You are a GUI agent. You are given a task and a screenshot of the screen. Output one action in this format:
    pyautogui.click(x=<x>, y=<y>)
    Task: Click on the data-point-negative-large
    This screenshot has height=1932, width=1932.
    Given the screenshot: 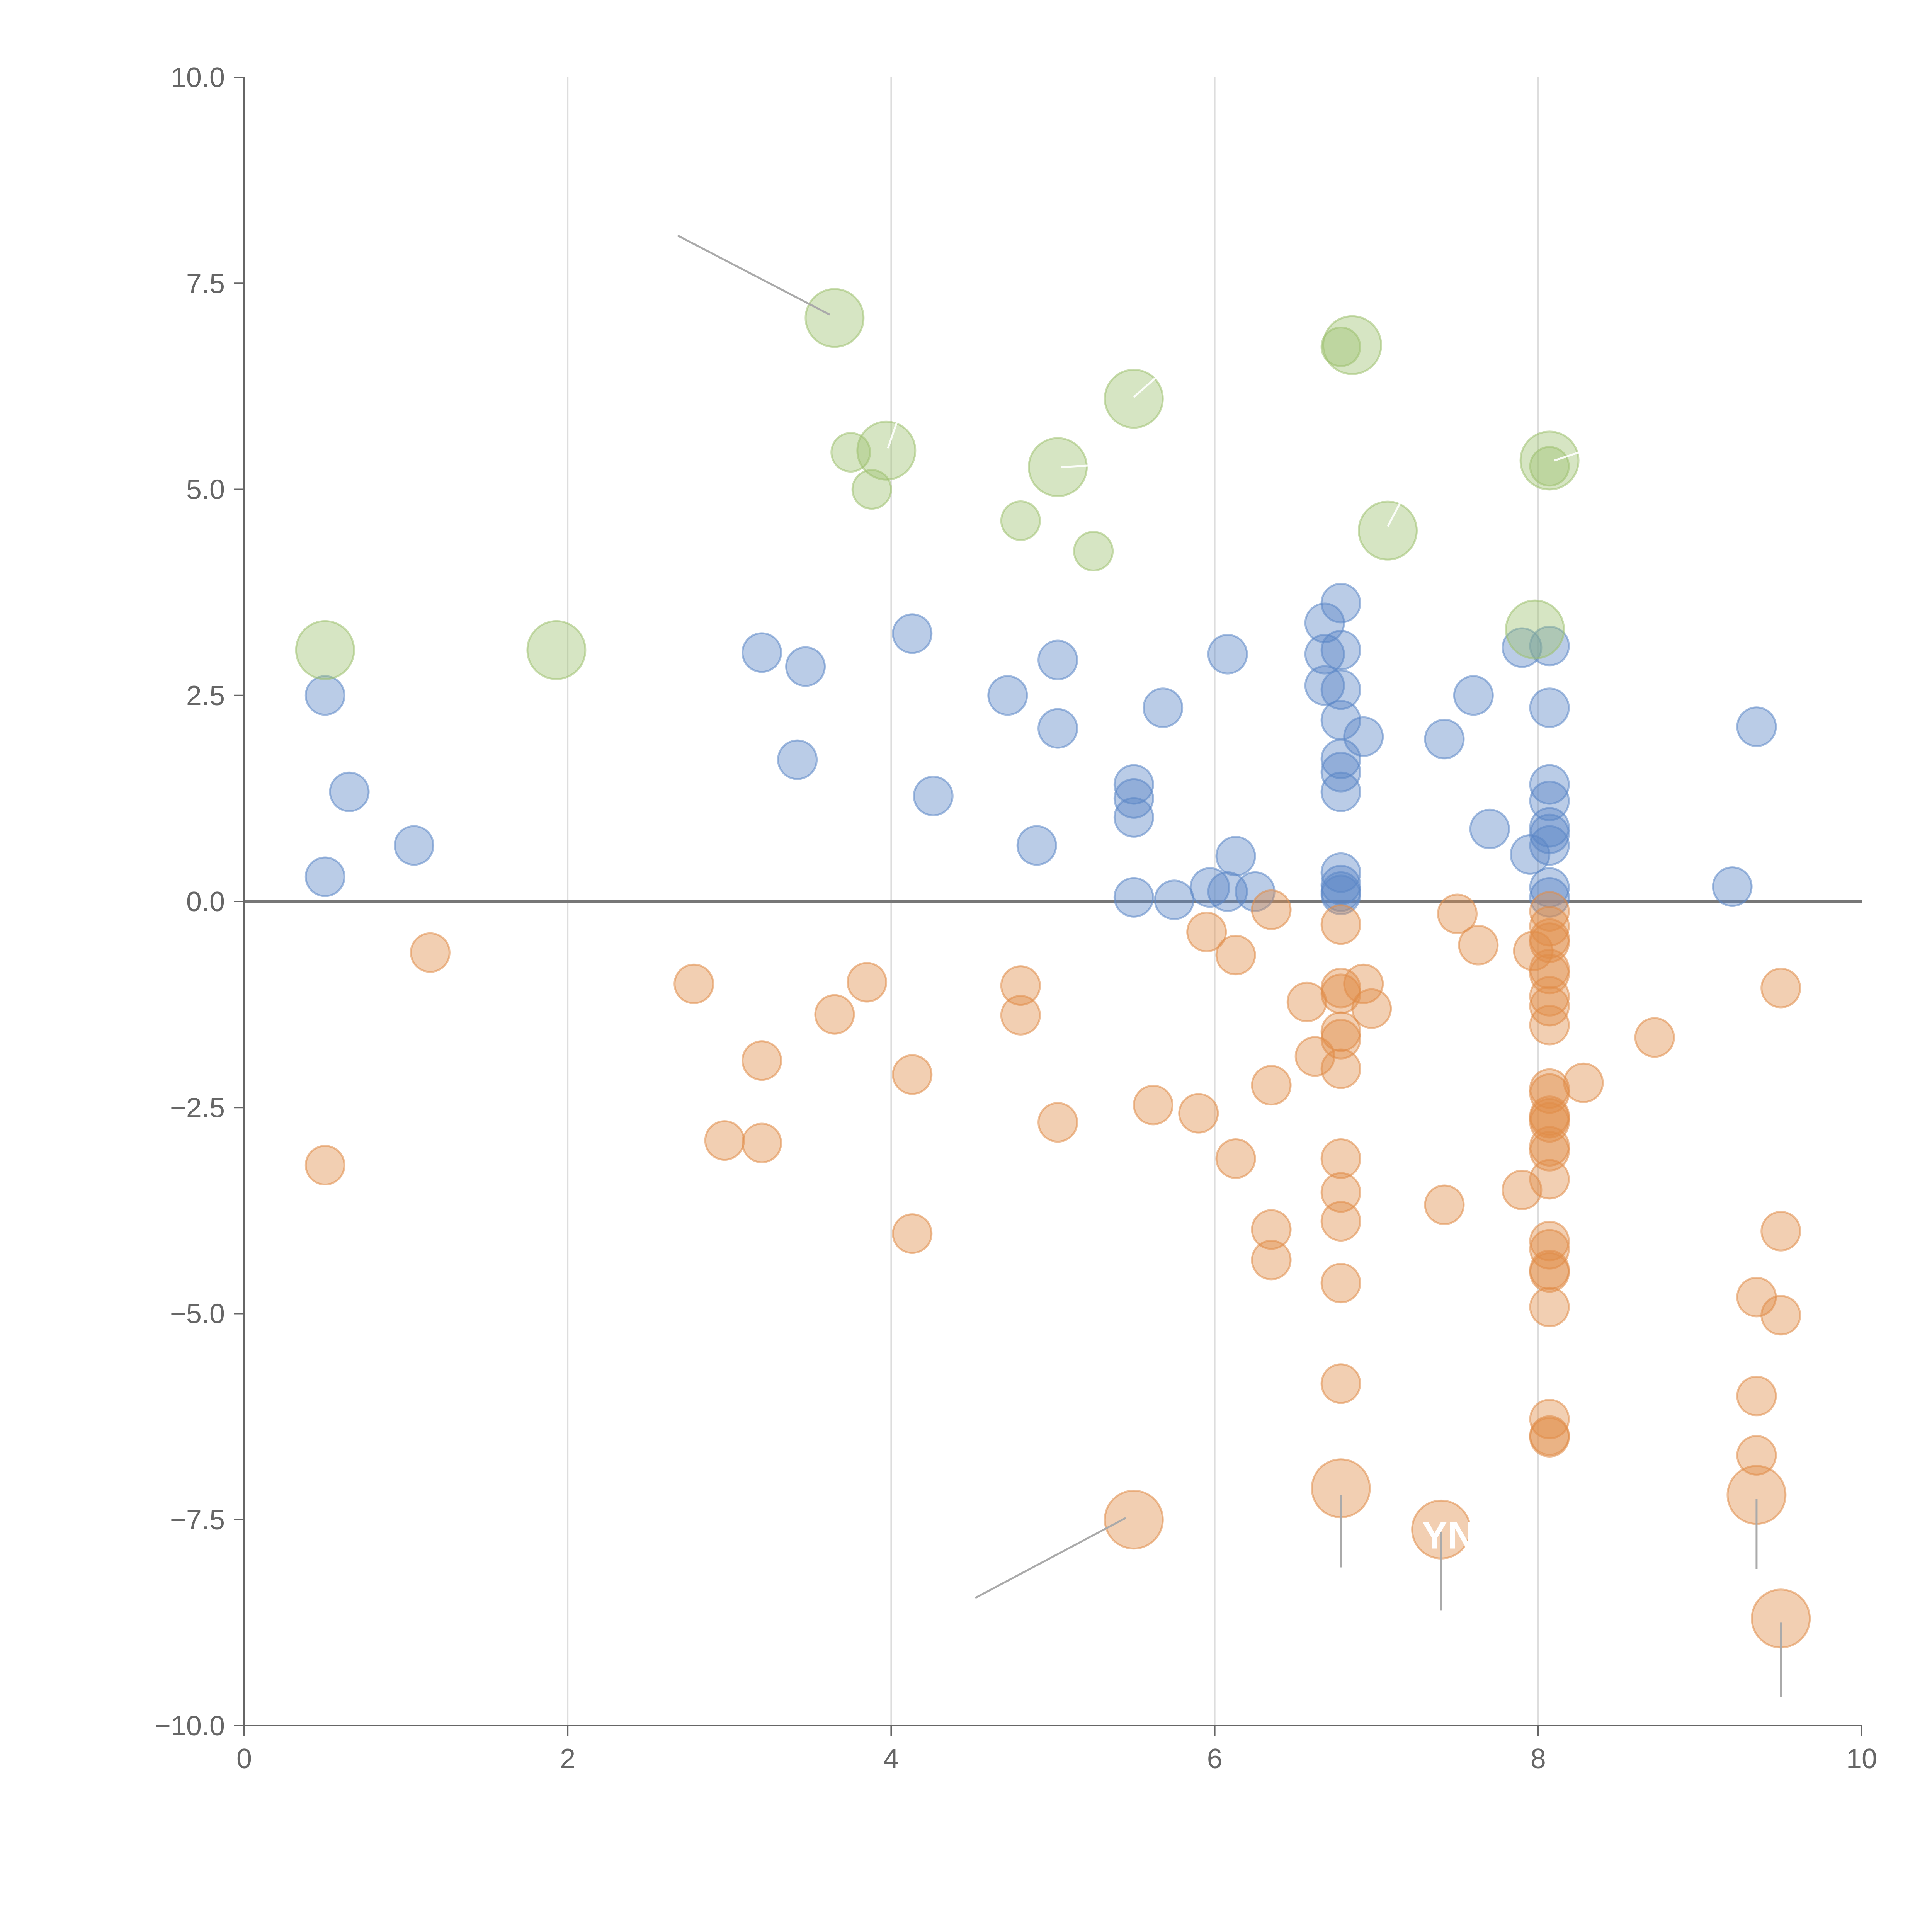 What is the action you would take?
    pyautogui.click(x=1134, y=1520)
    